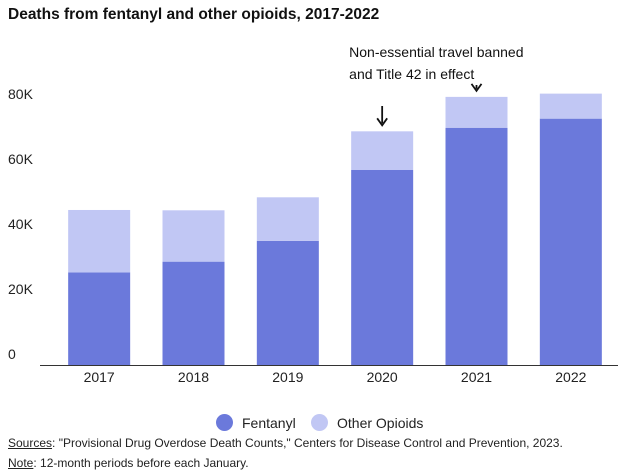 The height and width of the screenshot is (474, 628). I want to click on x-tick-label: 2022, so click(570, 377).